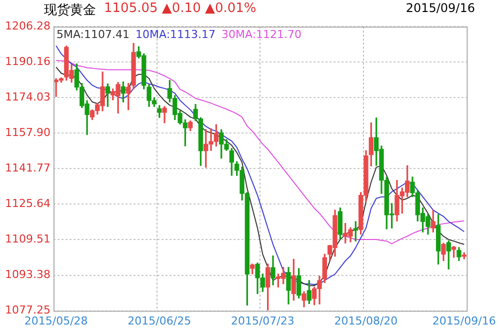  I want to click on y-tick-label: 1141.77, so click(27, 168).